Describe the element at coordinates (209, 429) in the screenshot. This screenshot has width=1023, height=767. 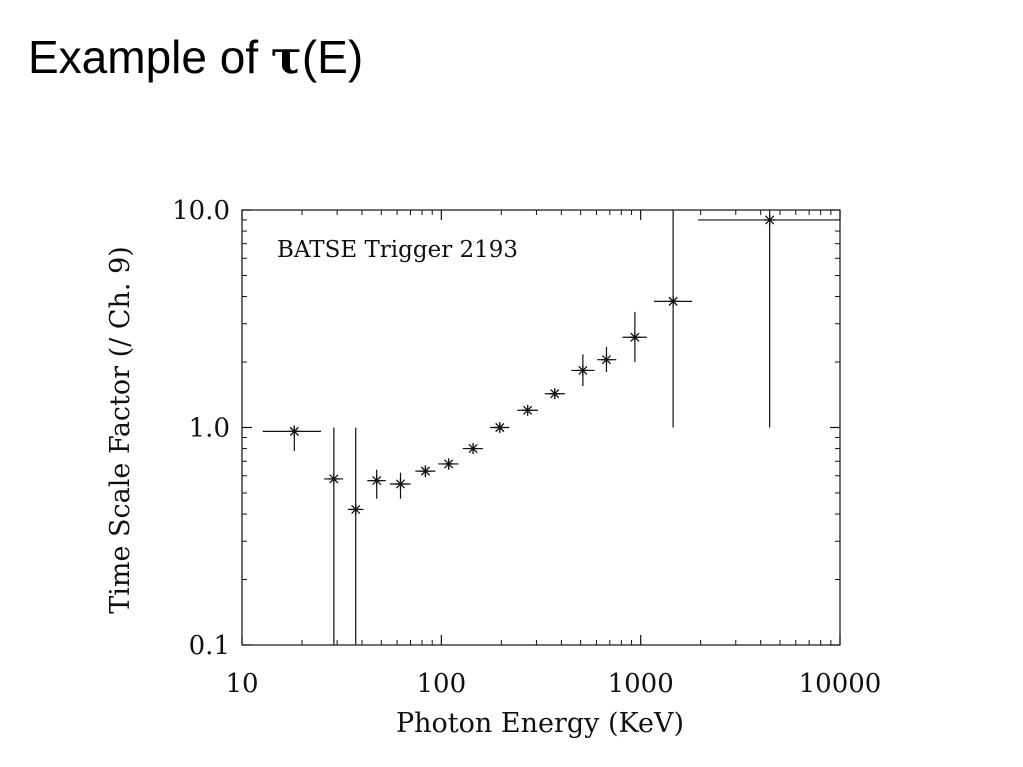
I see `y-tick-label: 1.0` at that location.